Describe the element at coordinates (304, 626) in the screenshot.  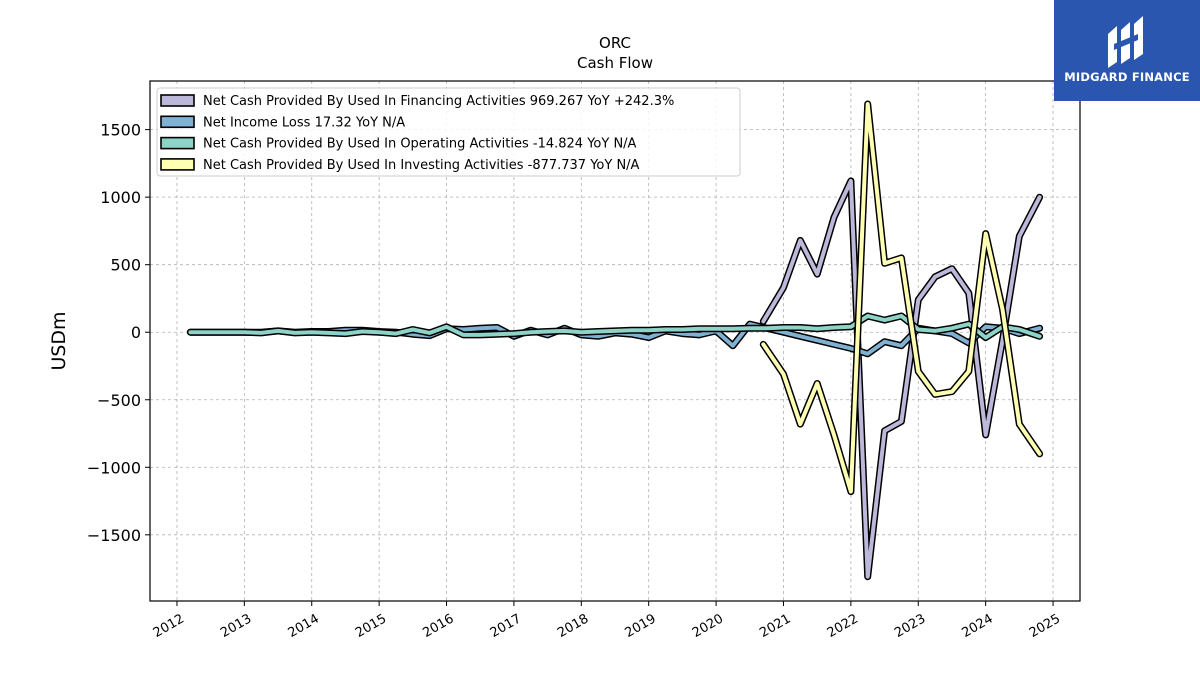
I see `x-tick-label: 2014` at that location.